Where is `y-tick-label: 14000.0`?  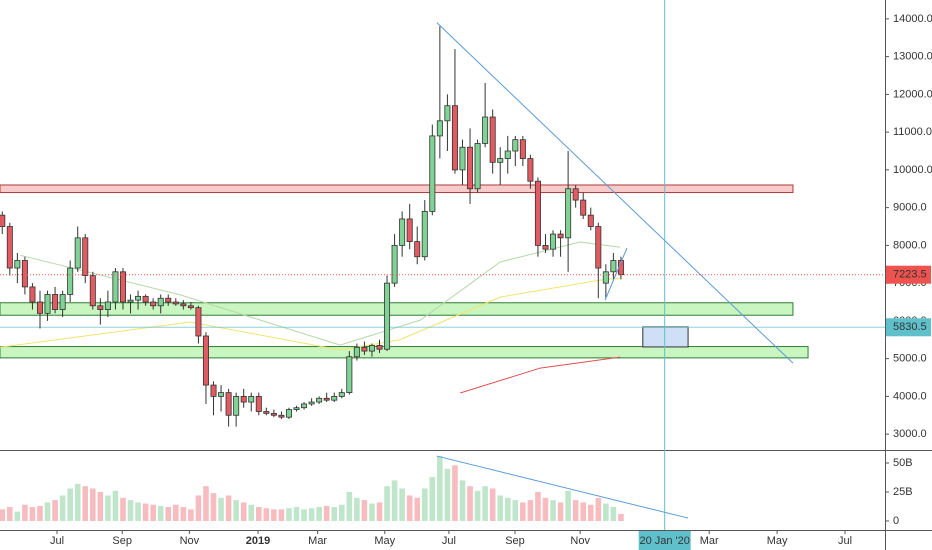 y-tick-label: 14000.0 is located at coordinates (912, 19).